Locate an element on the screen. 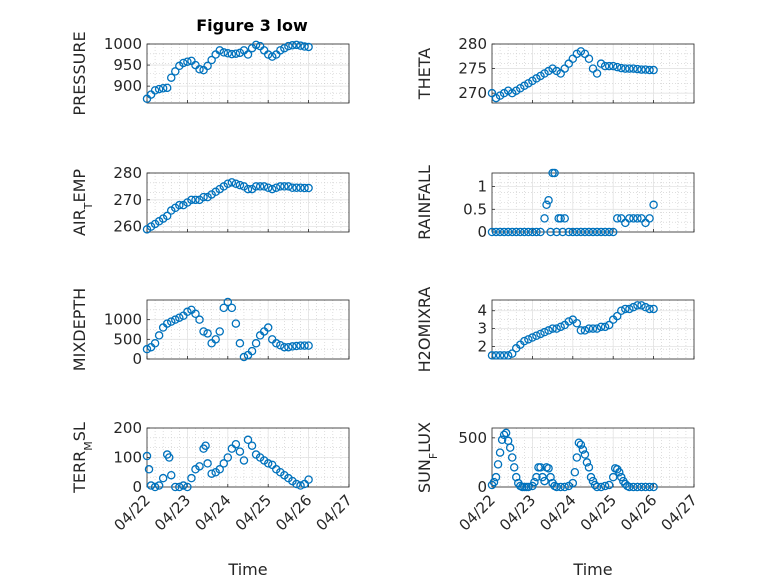 The width and height of the screenshot is (778, 583). y-tick-label: 900 is located at coordinates (127, 86).